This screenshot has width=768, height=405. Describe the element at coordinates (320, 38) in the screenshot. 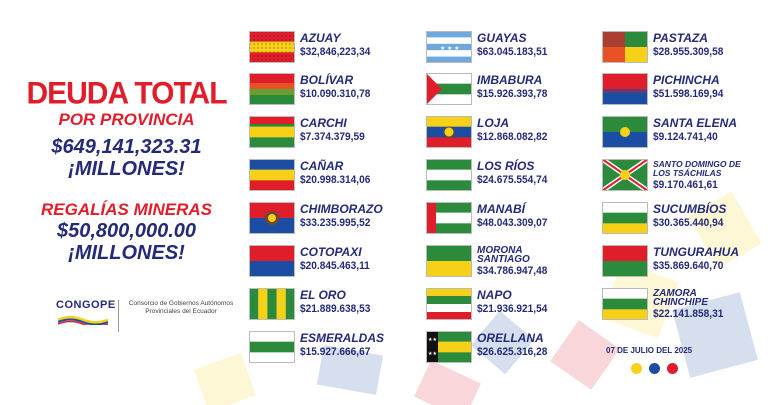

I see `province-name: AZUAY` at that location.